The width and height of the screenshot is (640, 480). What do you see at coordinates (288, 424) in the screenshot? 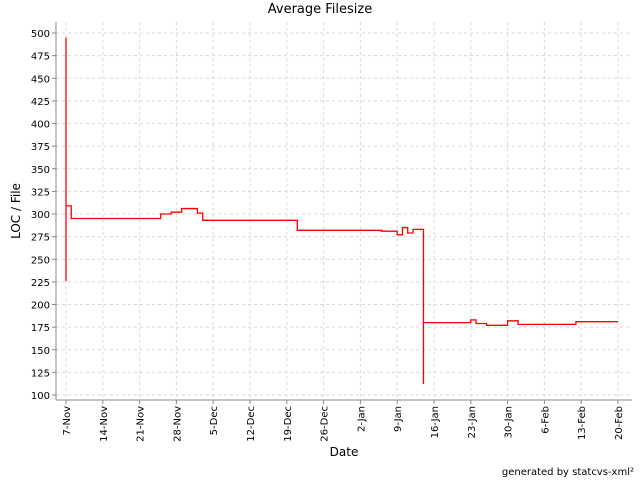
I see `x-tick-label: 19-Dec` at bounding box center [288, 424].